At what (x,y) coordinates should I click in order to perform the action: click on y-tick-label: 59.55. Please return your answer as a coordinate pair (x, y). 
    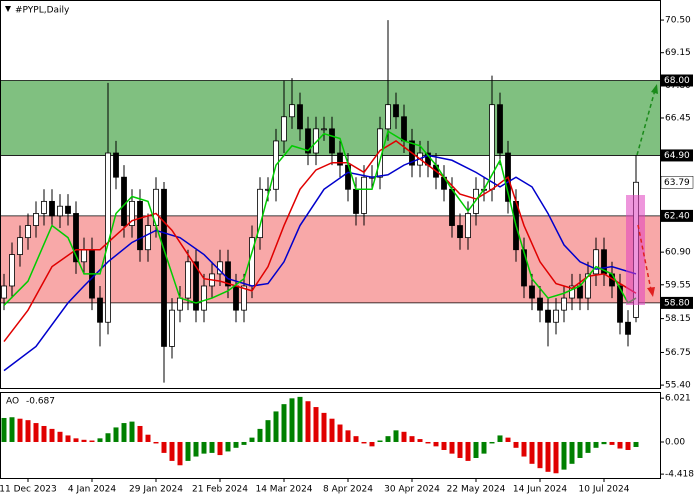
    Looking at the image, I should click on (678, 285).